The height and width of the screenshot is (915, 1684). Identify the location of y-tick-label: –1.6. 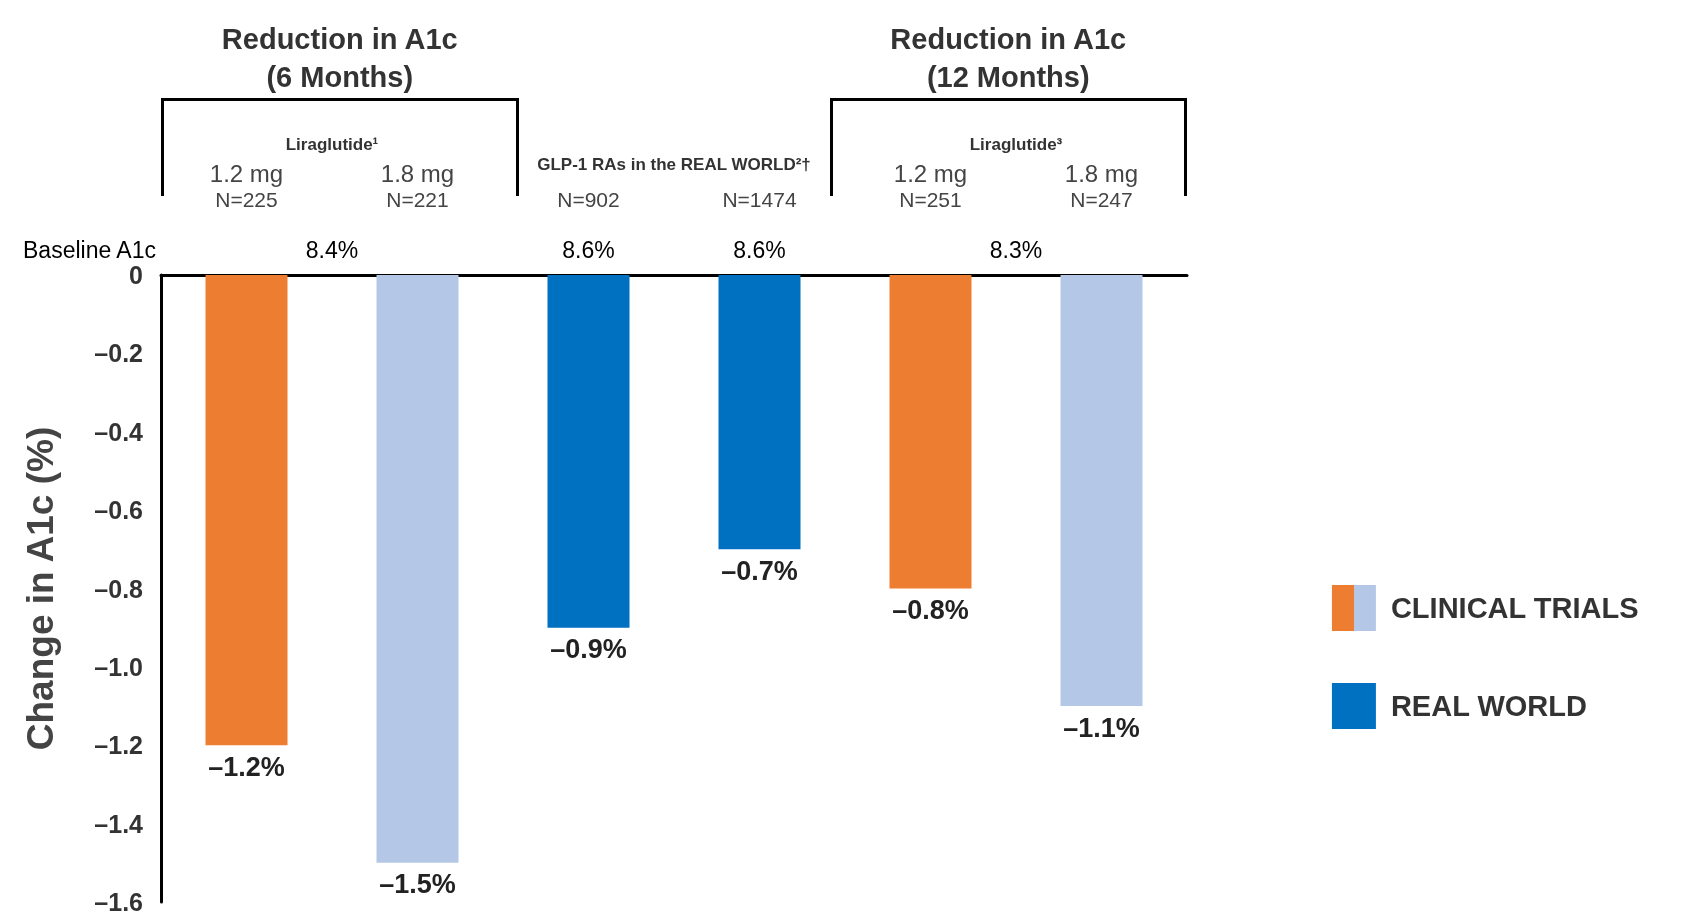
(118, 901).